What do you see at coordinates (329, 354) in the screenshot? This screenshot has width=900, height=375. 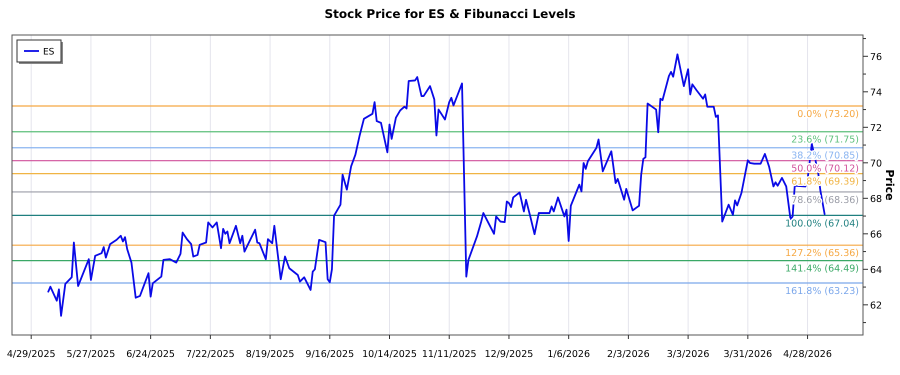 I see `x-tick-label: 9/16/2025` at bounding box center [329, 354].